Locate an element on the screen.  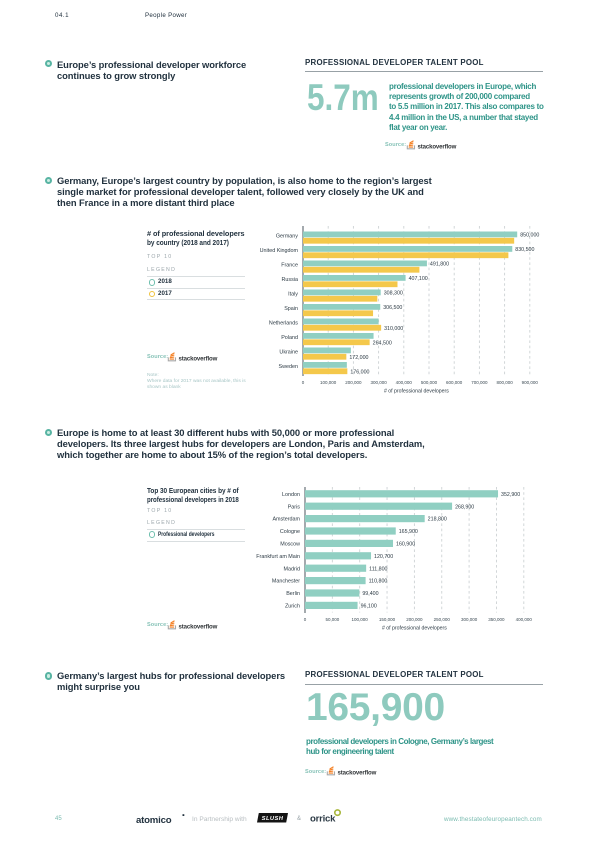
svg-text: 600,000 is located at coordinates (454, 382).